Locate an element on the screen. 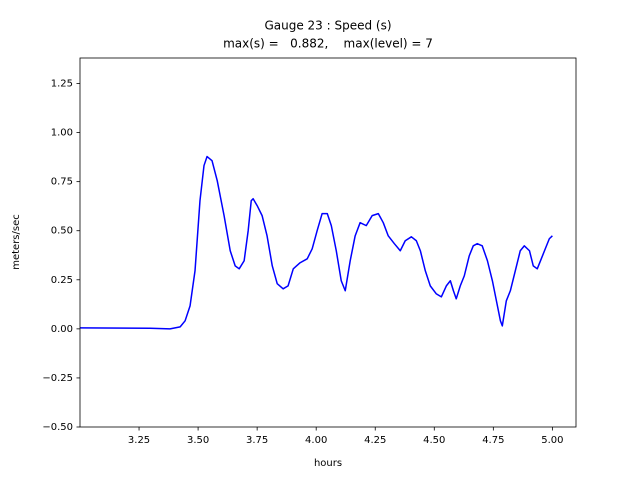  x-tick-label: 3.50 is located at coordinates (198, 440).